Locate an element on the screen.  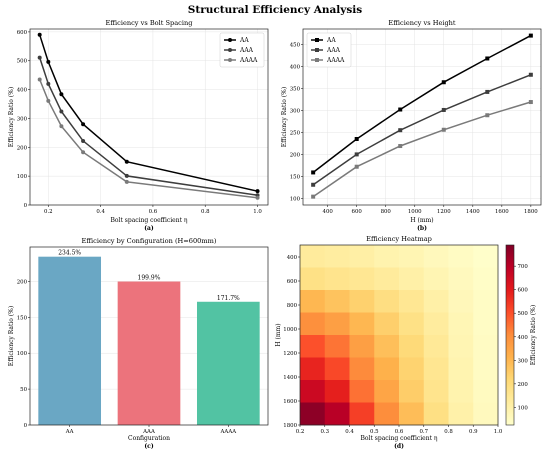
y-tick-label: 450 is located at coordinates (295, 45).